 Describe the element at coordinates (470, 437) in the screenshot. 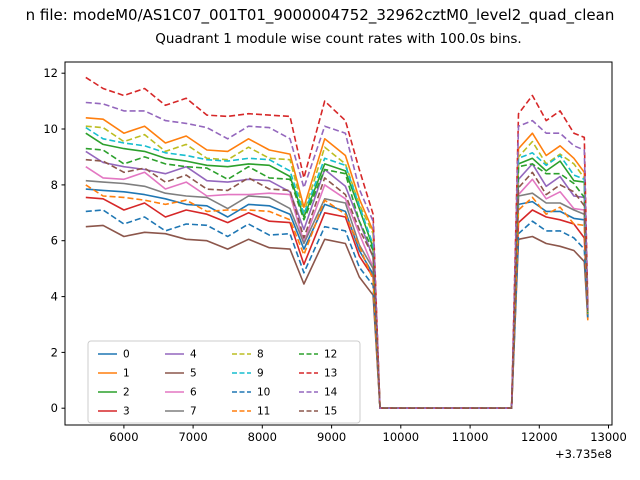

I see `x-tick-label: 11000` at that location.